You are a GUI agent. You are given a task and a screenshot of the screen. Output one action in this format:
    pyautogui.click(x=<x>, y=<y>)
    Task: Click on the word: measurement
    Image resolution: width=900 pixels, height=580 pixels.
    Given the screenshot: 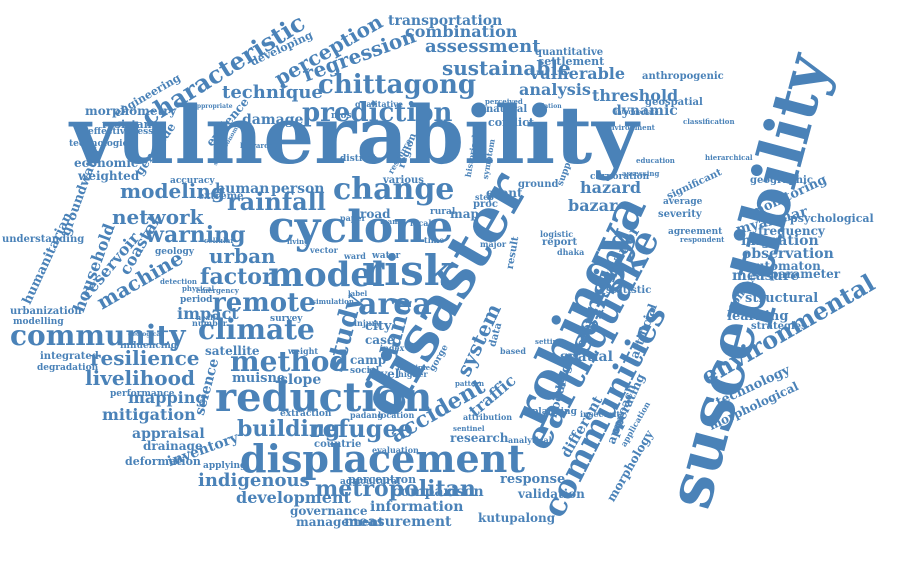 What is the action you would take?
    pyautogui.click(x=398, y=522)
    